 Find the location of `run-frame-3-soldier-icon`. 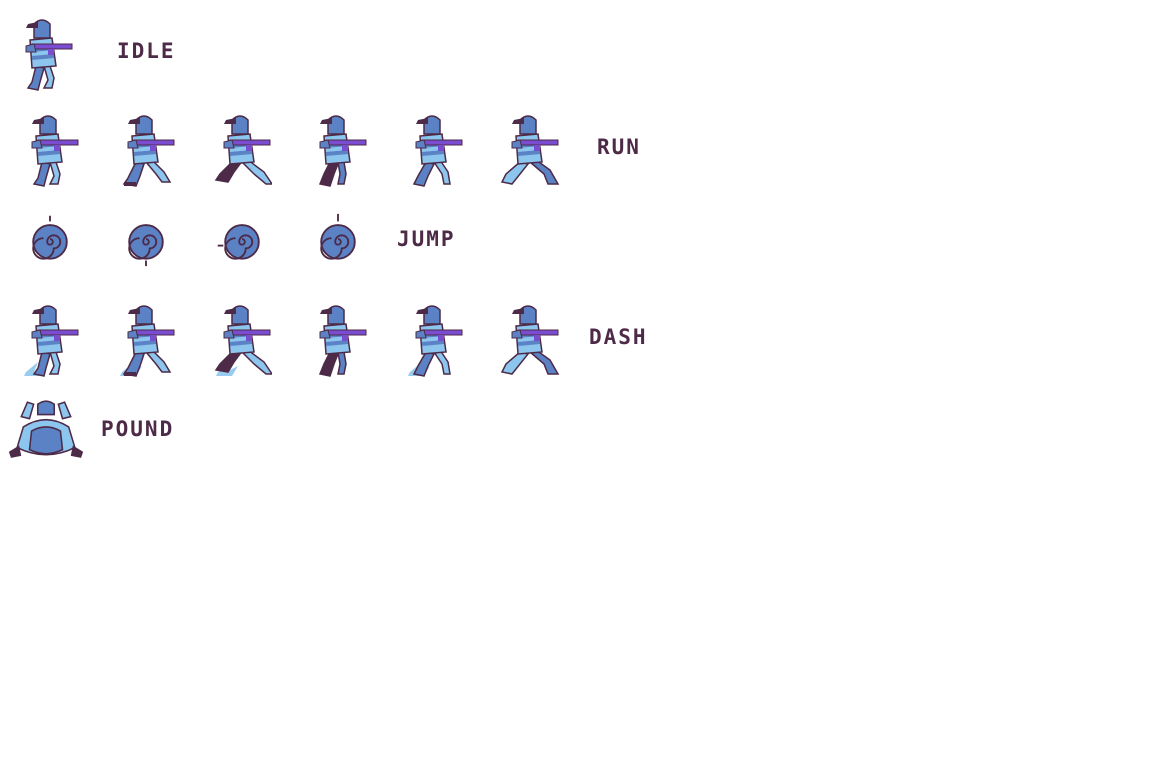

run-frame-3-soldier-icon is located at coordinates (243, 150).